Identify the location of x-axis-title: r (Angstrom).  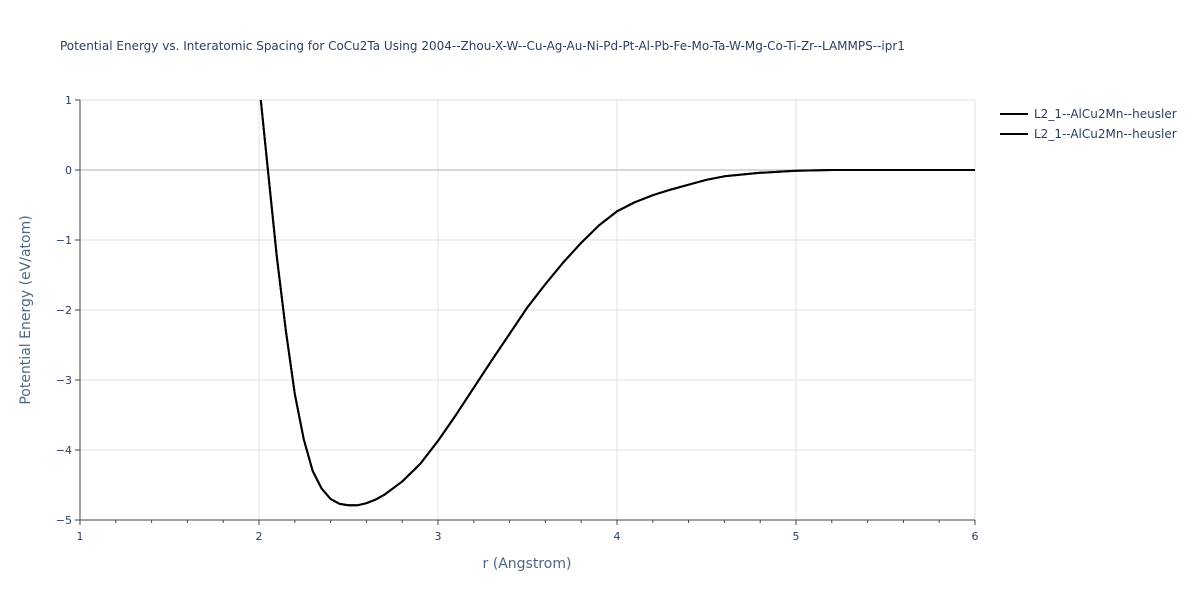
(527, 564).